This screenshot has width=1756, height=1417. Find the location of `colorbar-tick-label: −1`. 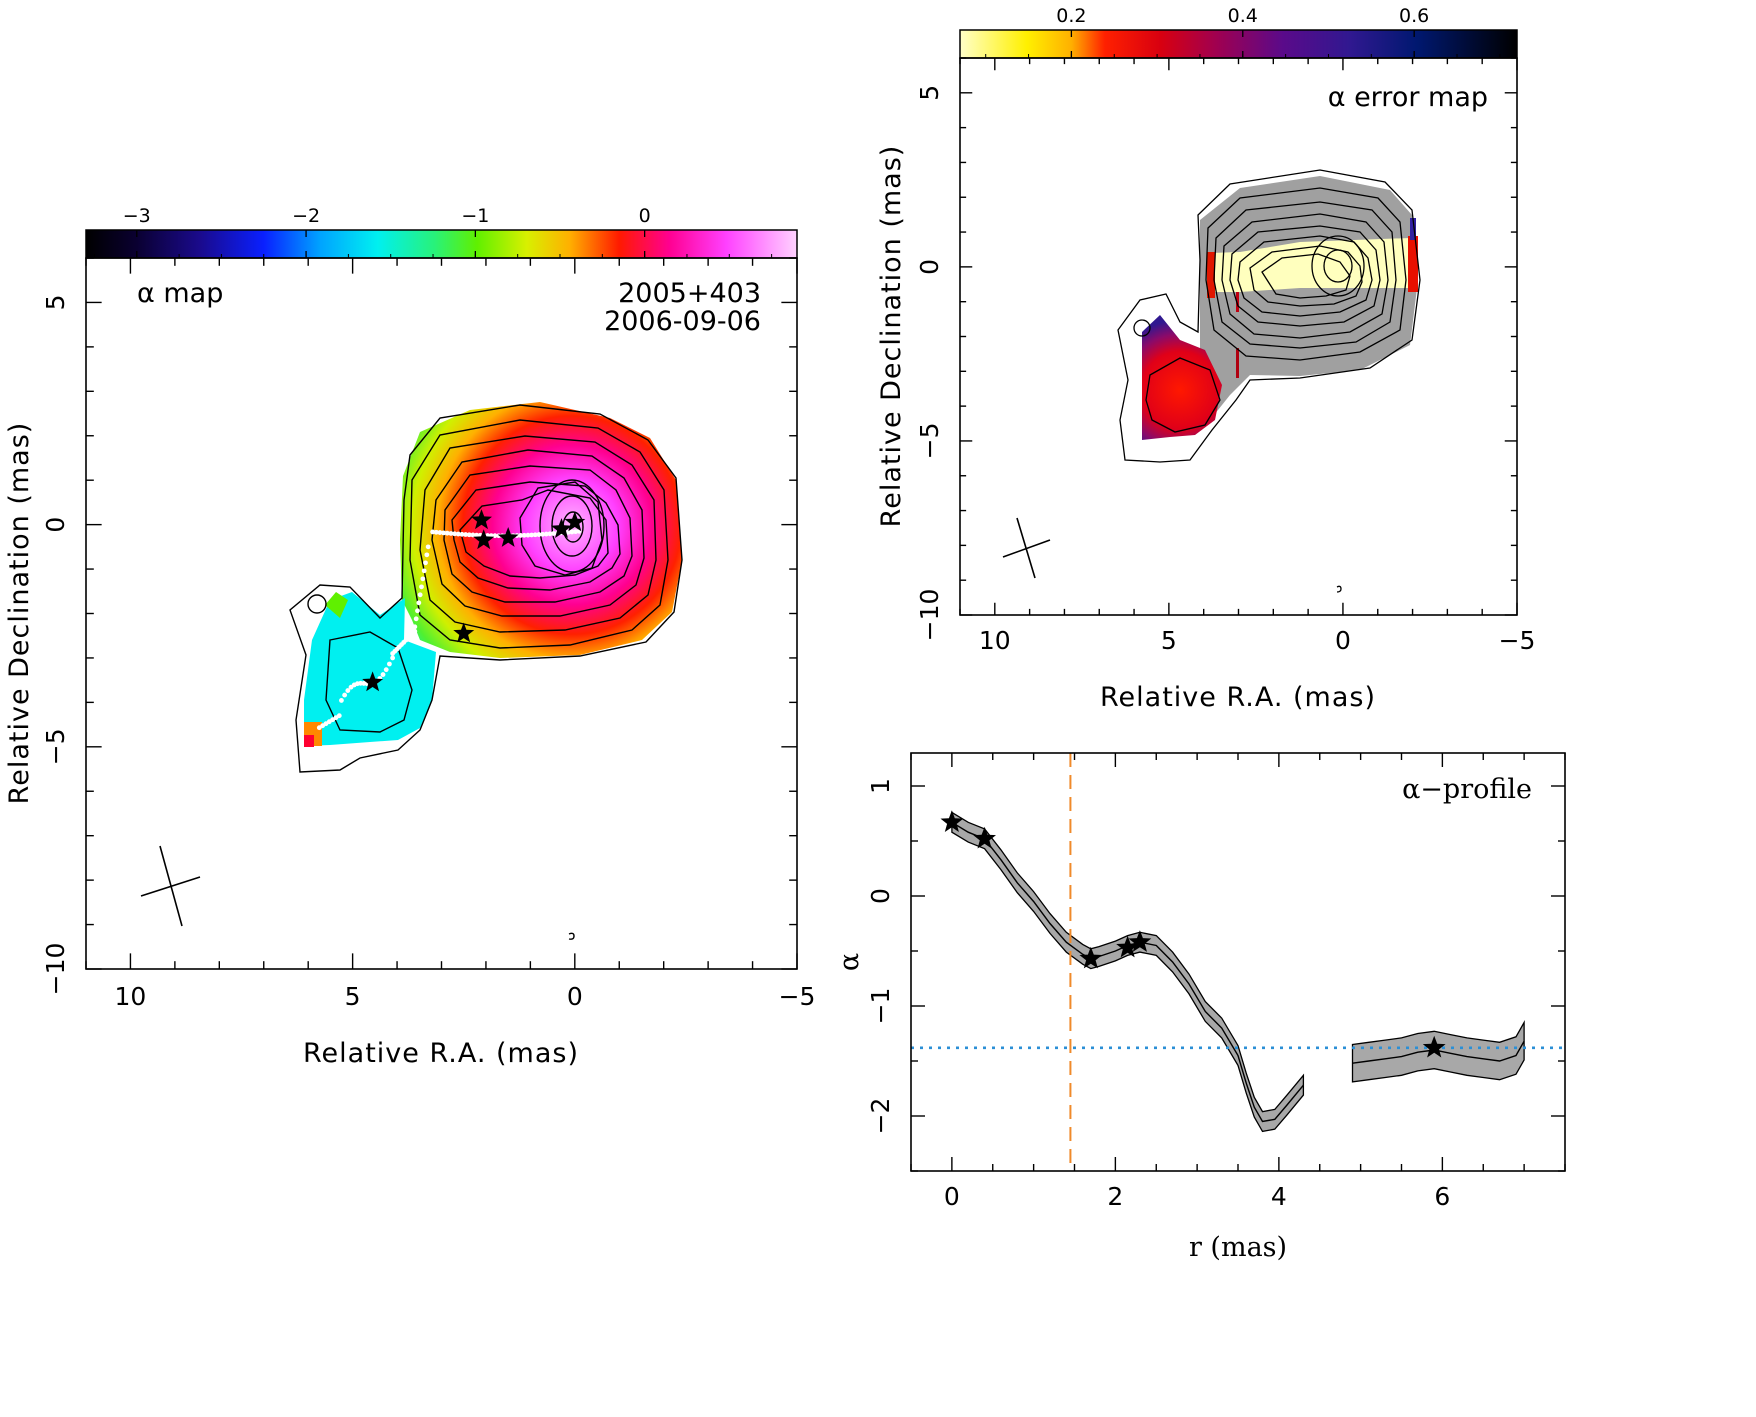

colorbar-tick-label: −1 is located at coordinates (475, 216).